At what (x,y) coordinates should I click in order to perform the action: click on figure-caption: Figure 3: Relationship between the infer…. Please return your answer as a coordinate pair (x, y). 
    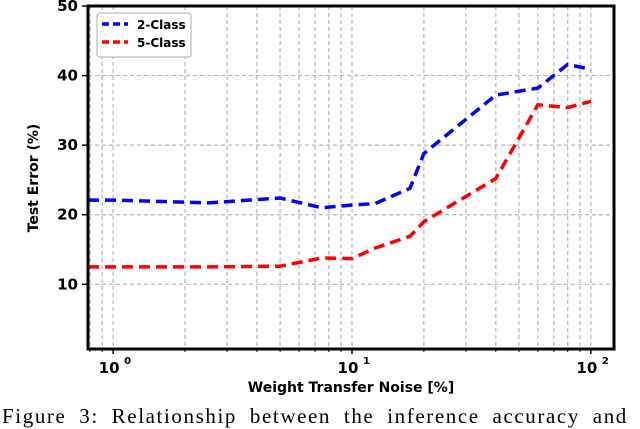
    Looking at the image, I should click on (315, 416).